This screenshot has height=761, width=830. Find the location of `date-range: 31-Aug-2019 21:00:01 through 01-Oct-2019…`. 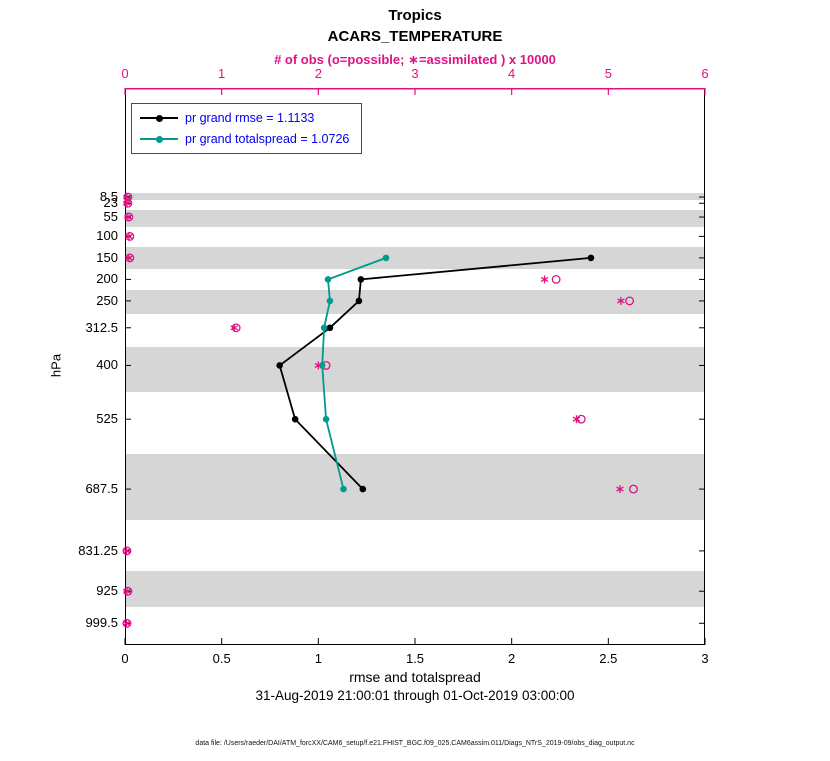

date-range: 31-Aug-2019 21:00:01 through 01-Oct-2019… is located at coordinates (415, 695).